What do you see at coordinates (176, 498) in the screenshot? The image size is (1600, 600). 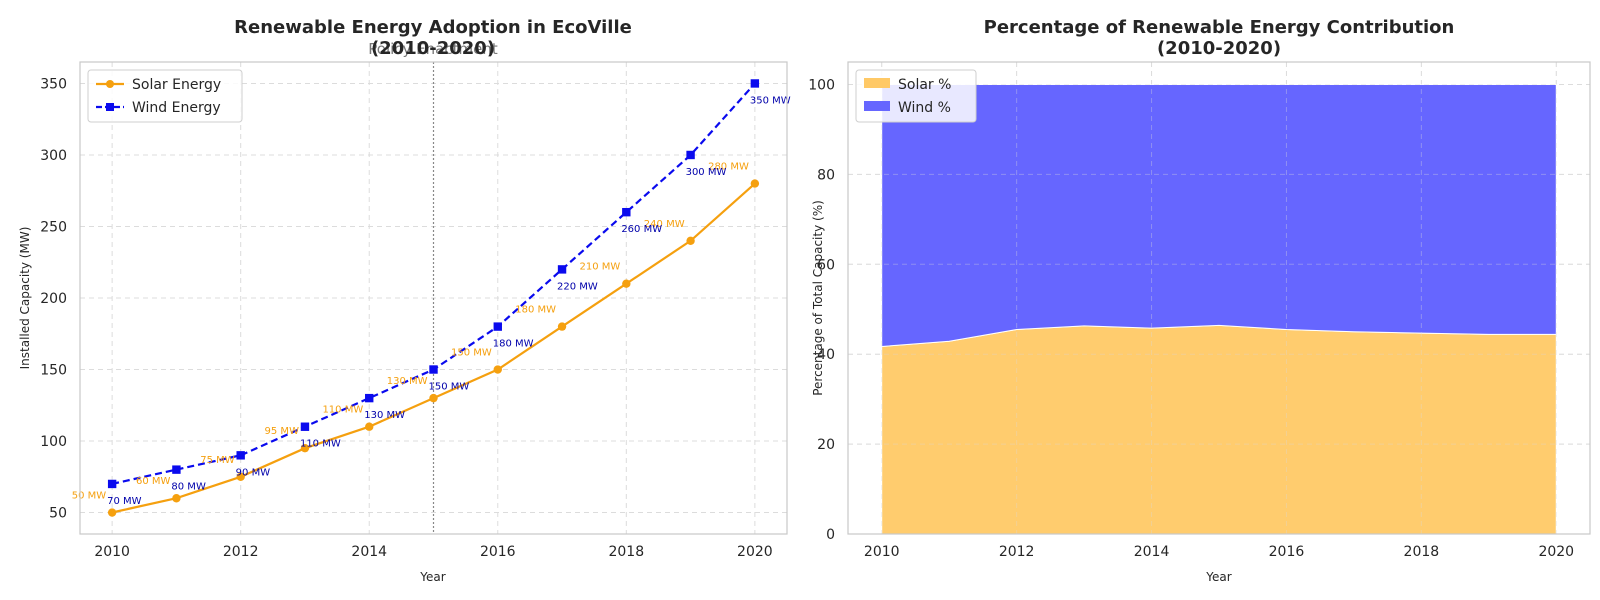 I see `solar-point-2011` at bounding box center [176, 498].